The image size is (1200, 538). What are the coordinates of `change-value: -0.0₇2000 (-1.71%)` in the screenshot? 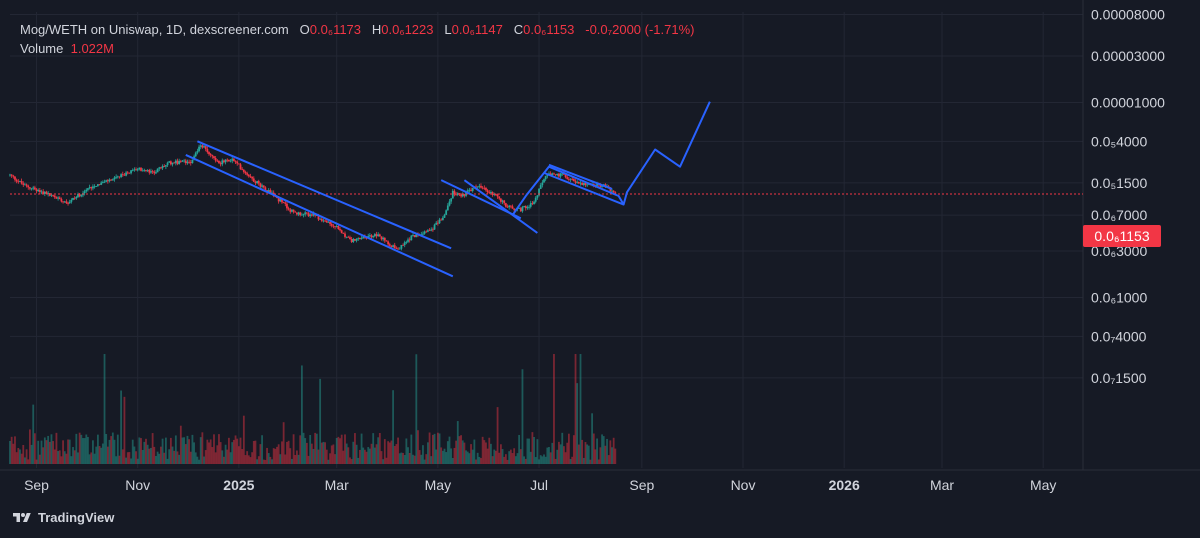 It's located at (640, 29).